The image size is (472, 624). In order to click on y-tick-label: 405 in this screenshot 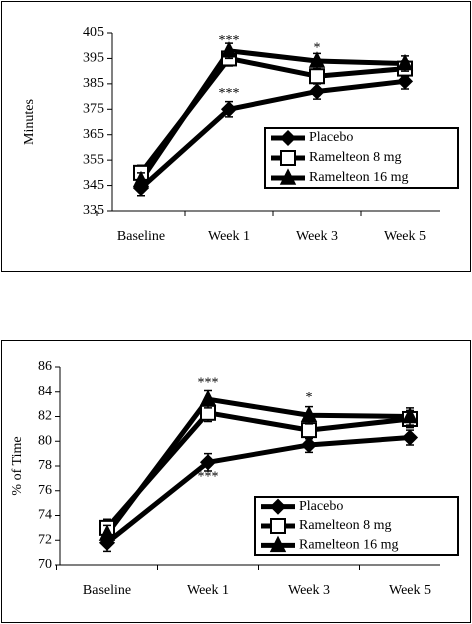, I will do `click(93, 32)`.